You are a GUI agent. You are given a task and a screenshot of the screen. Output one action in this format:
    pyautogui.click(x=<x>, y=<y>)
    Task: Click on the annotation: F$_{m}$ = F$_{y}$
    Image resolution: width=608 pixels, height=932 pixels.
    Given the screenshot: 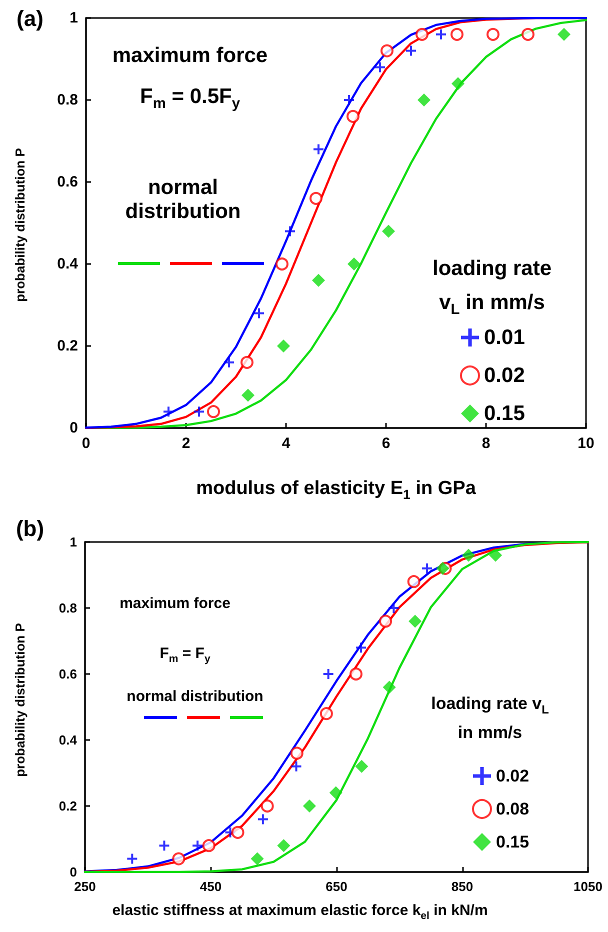 What is the action you would take?
    pyautogui.click(x=185, y=655)
    